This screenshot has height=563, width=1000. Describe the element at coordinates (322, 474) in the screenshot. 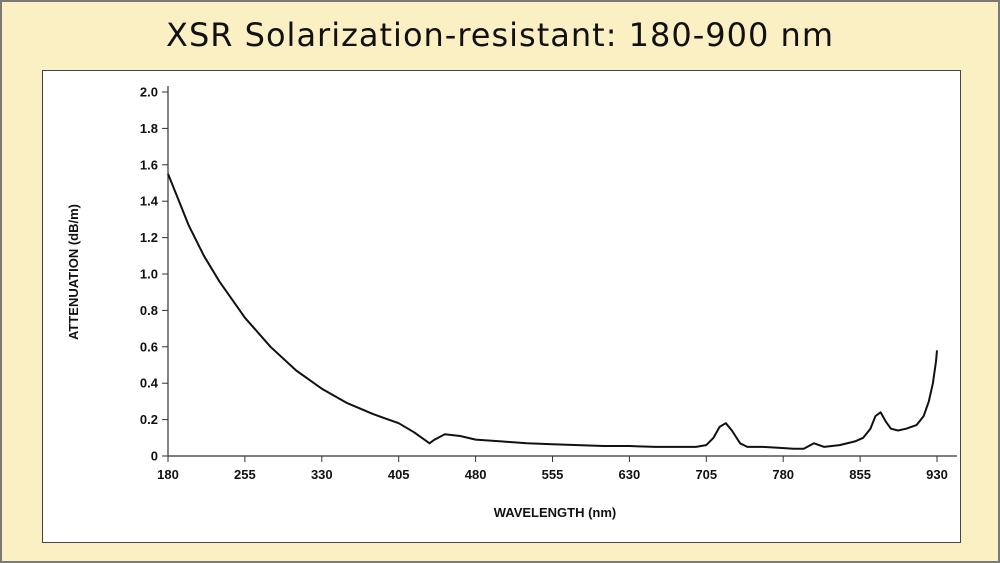

I see `x-tick-label: 330` at that location.